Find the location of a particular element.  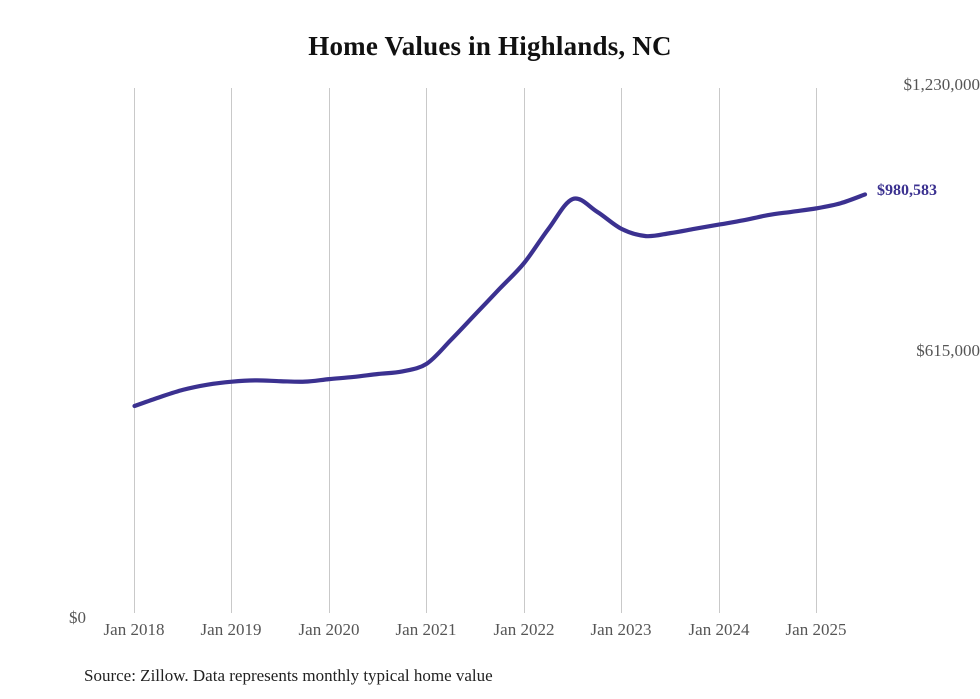

x-axis-tick-jan-2023: Jan 2023 is located at coordinates (621, 629).